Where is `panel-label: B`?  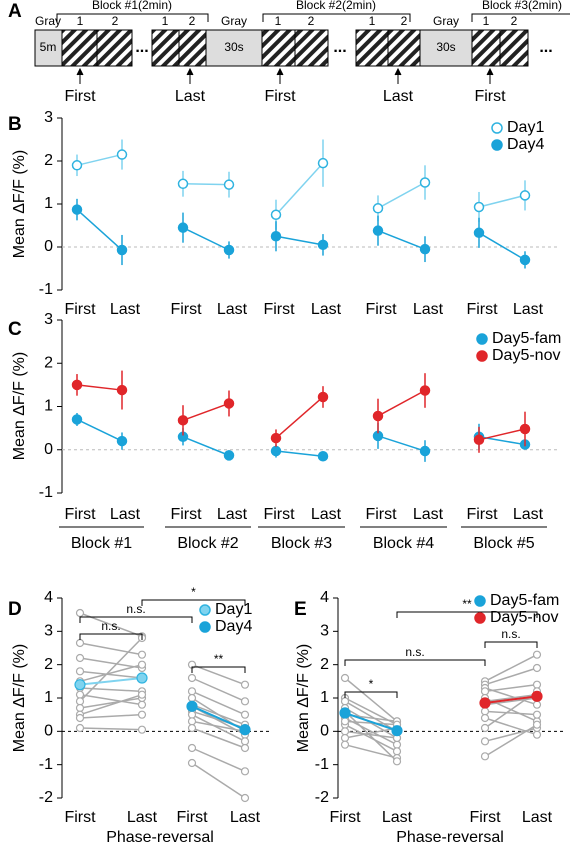 panel-label: B is located at coordinates (15, 124).